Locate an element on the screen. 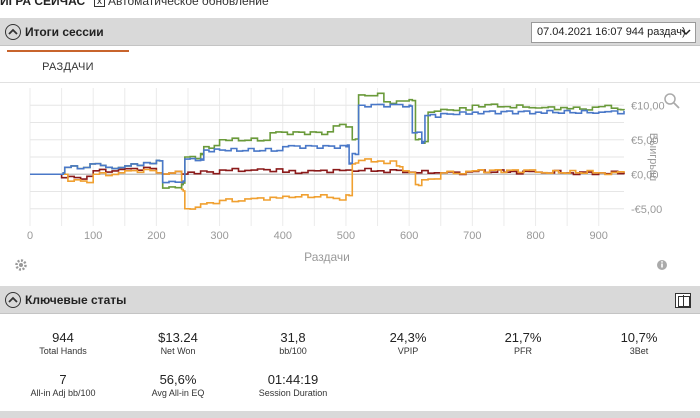 This screenshot has height=418, width=700. chevron-down-icon is located at coordinates (686, 32).